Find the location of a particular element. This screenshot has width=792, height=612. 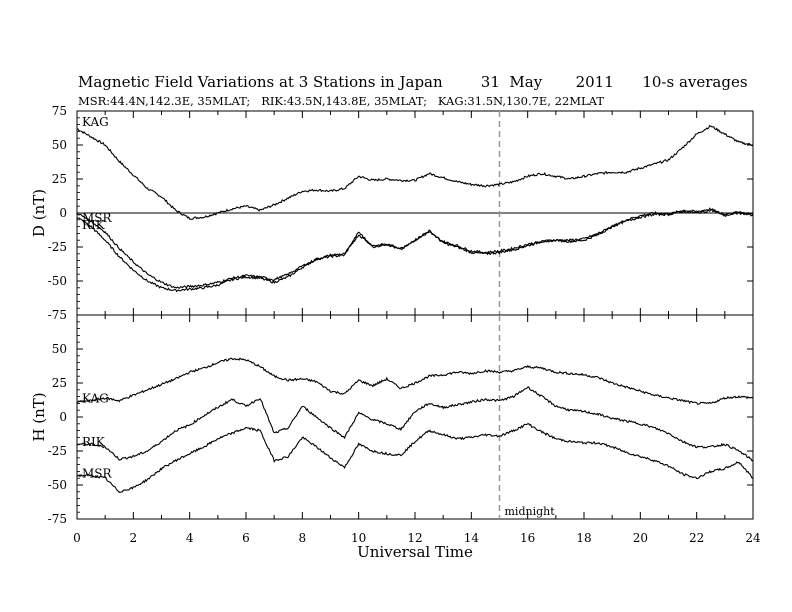

series-label-h-kag: KAG is located at coordinates (95, 399).